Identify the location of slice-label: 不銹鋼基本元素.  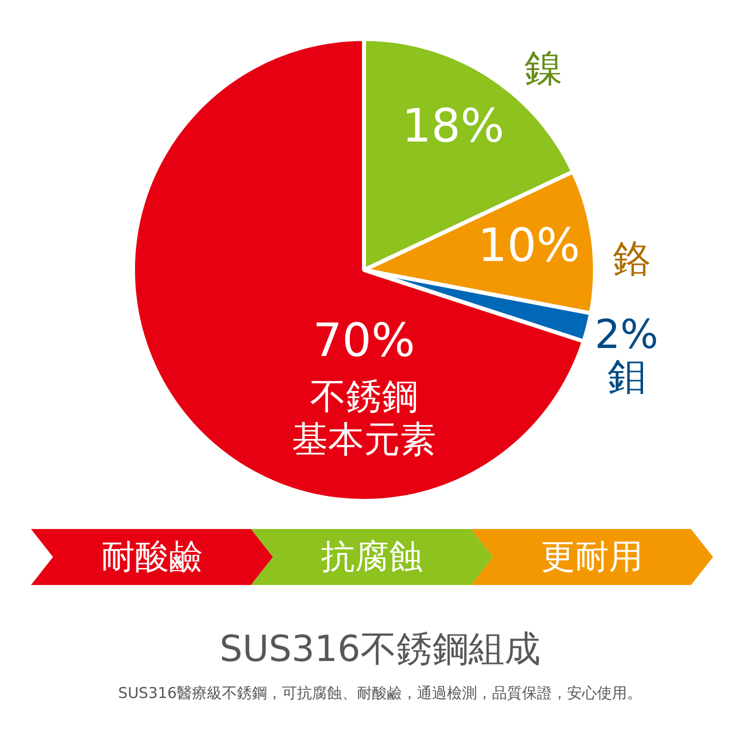
(364, 418).